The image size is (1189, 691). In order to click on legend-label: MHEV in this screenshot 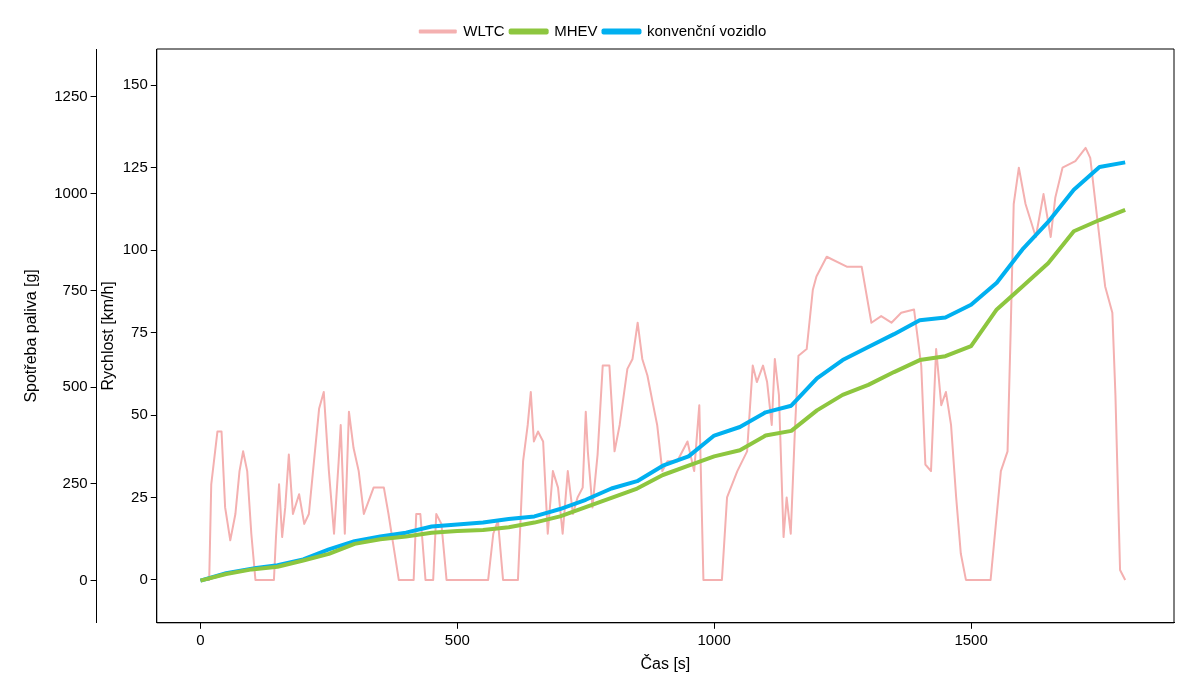, I will do `click(576, 30)`.